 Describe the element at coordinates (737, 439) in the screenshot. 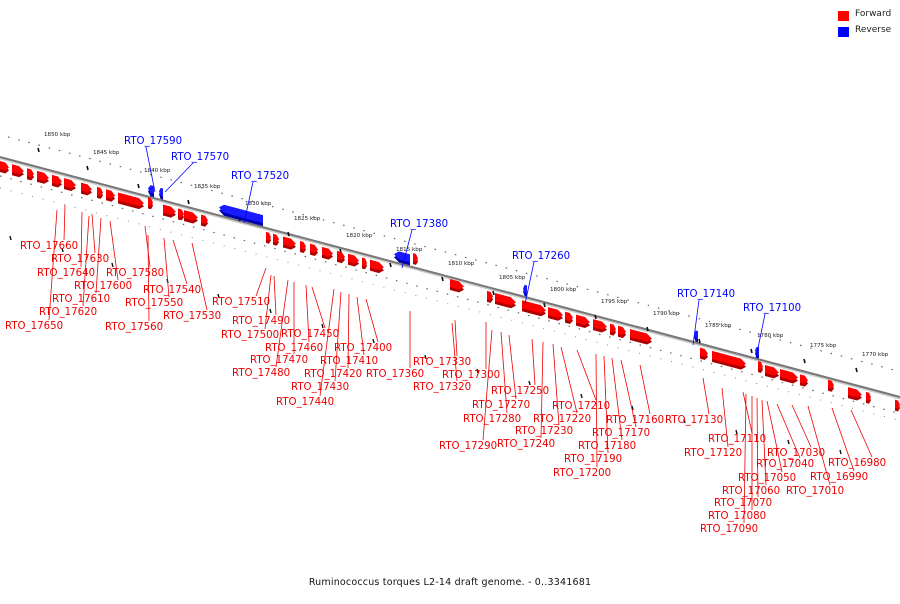

I see `gene-label-rto-17110: RTO_17110` at that location.